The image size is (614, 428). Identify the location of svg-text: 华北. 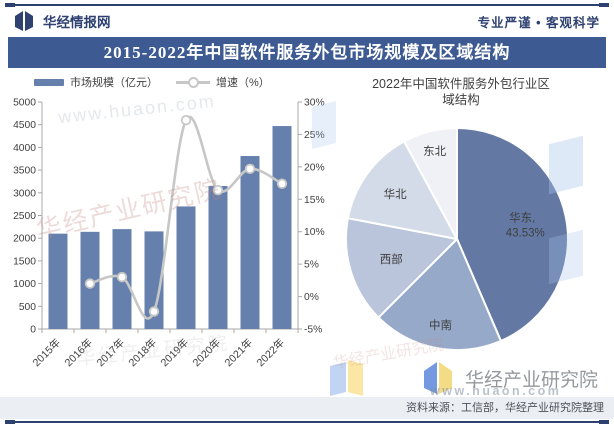
(395, 194).